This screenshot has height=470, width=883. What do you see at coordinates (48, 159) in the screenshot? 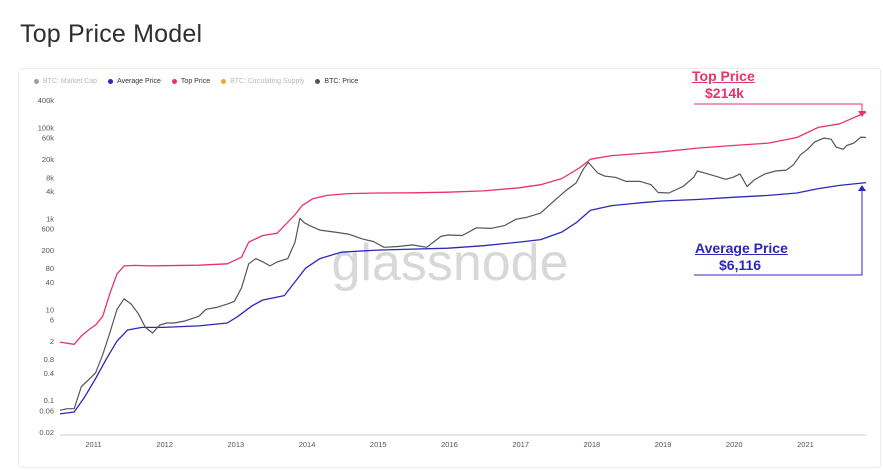
I see `y-tick-label: 20k` at bounding box center [48, 159].